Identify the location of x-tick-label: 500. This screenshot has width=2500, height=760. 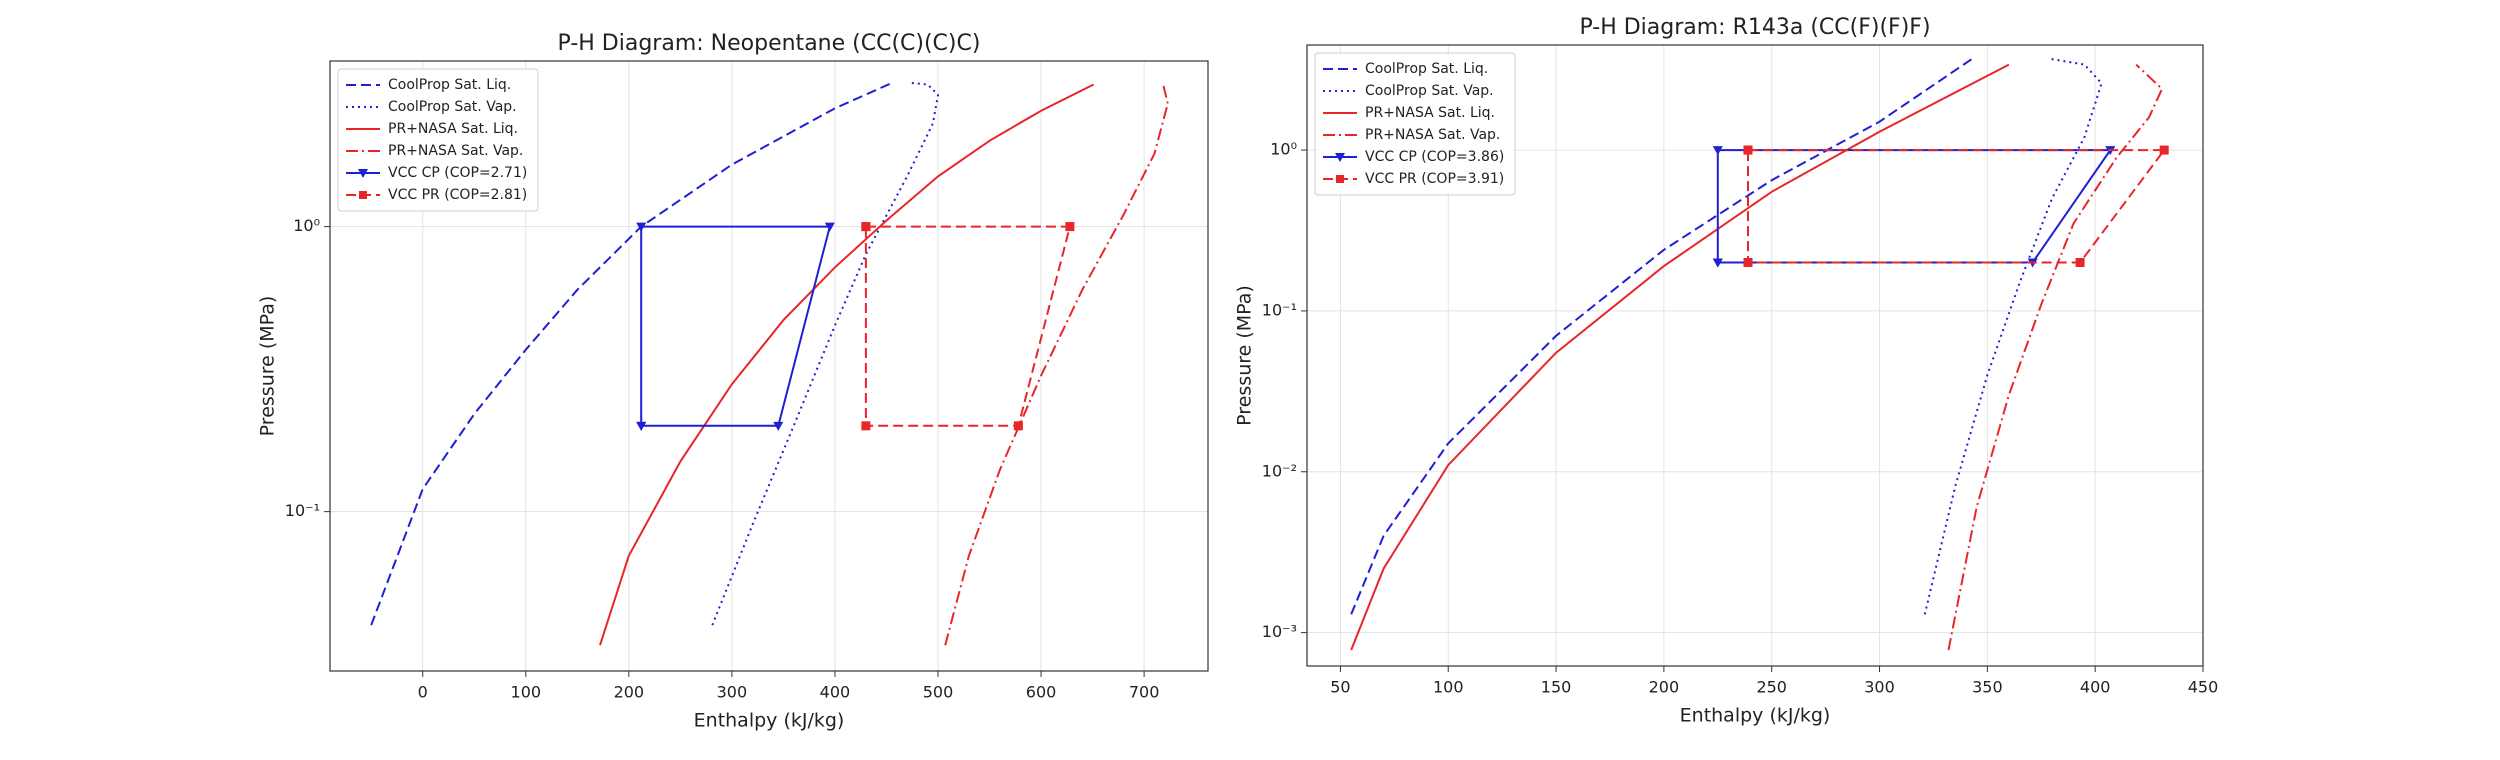
(938, 692).